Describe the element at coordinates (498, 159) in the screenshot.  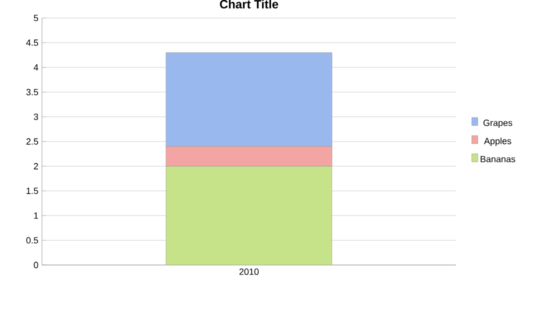
I see `legend-label: Bananas` at that location.